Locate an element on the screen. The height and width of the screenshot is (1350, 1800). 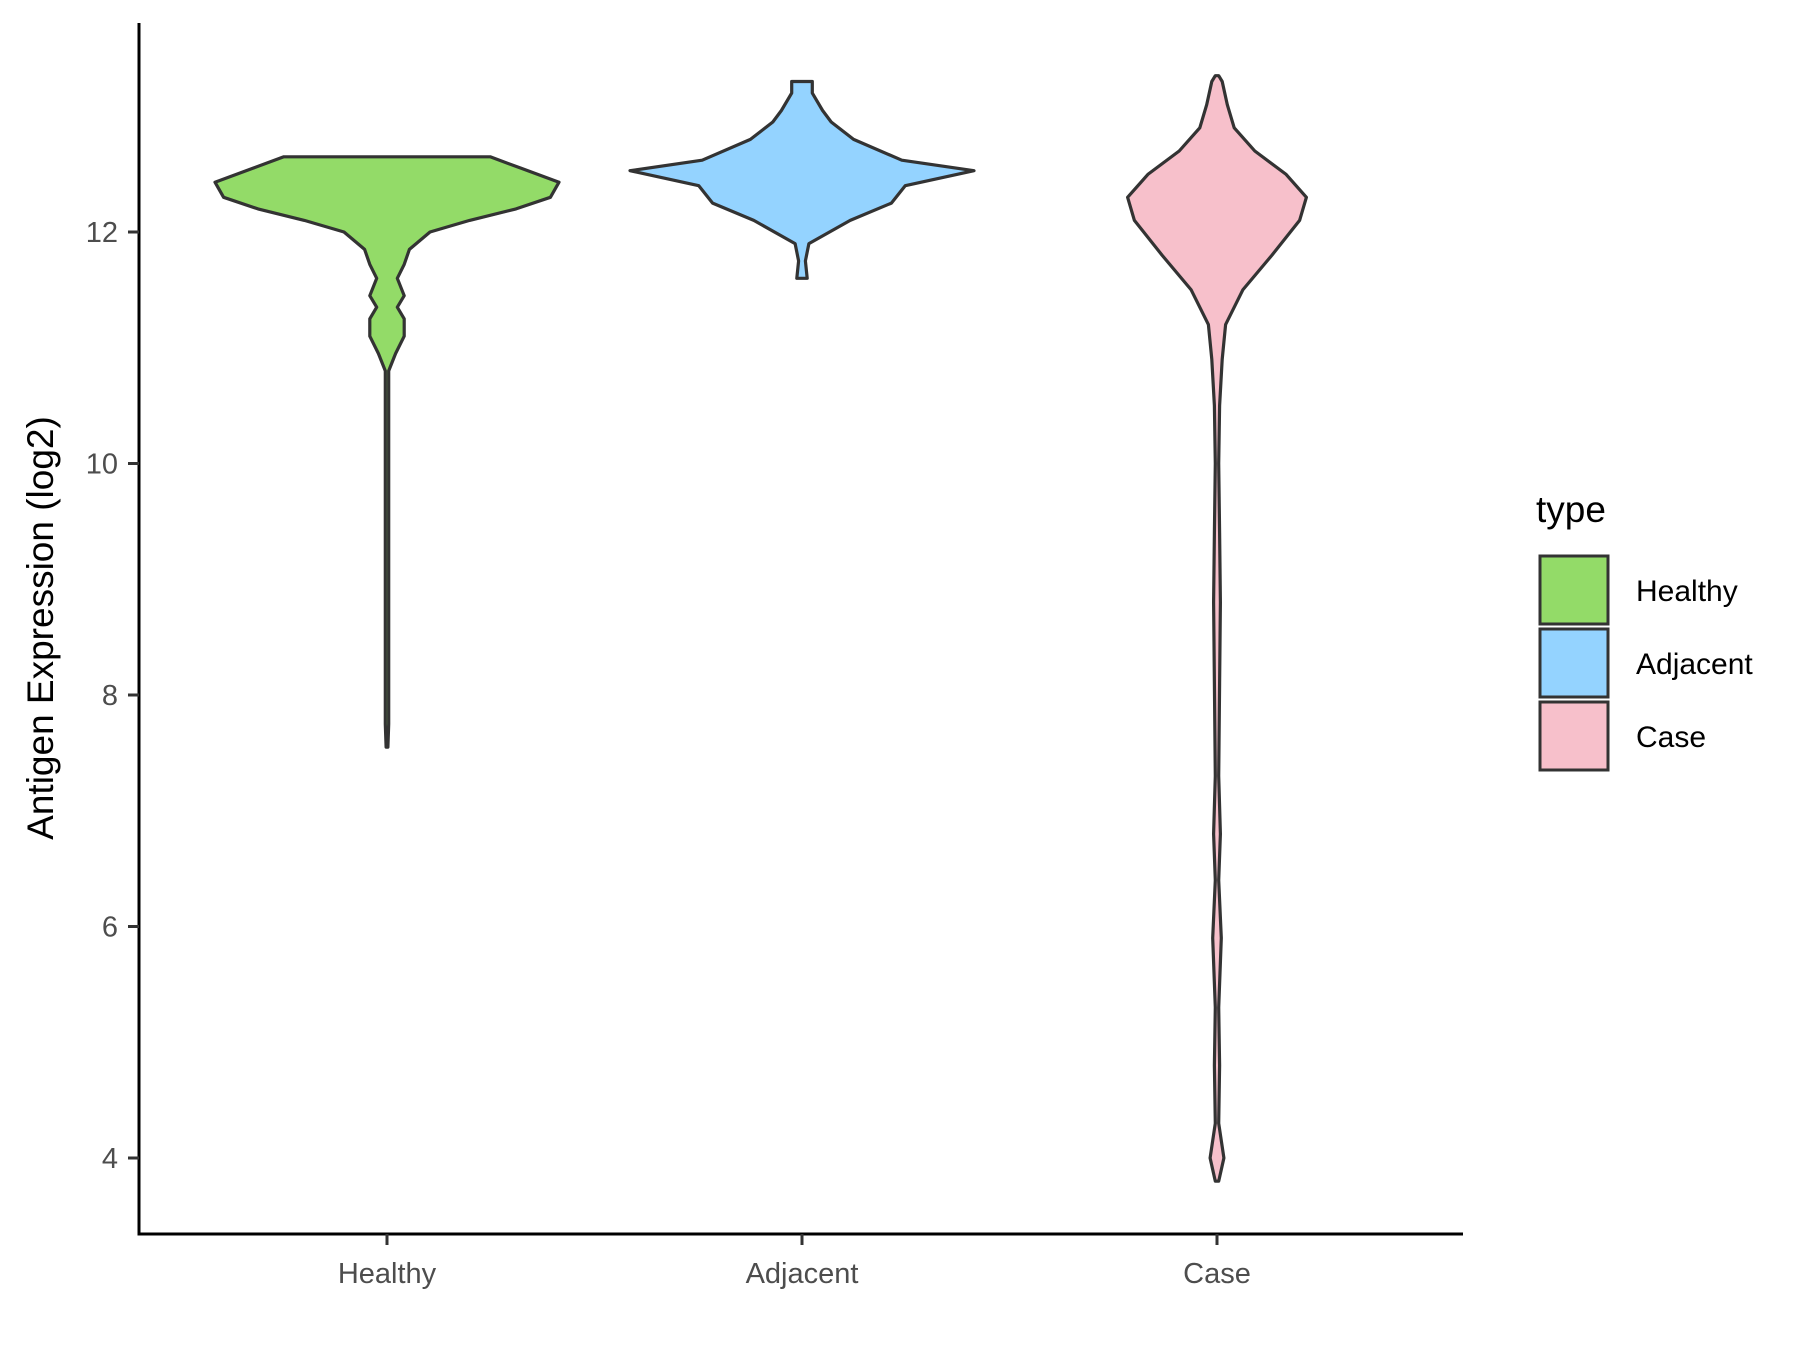
y-tick-label: 12 is located at coordinates (102, 233).